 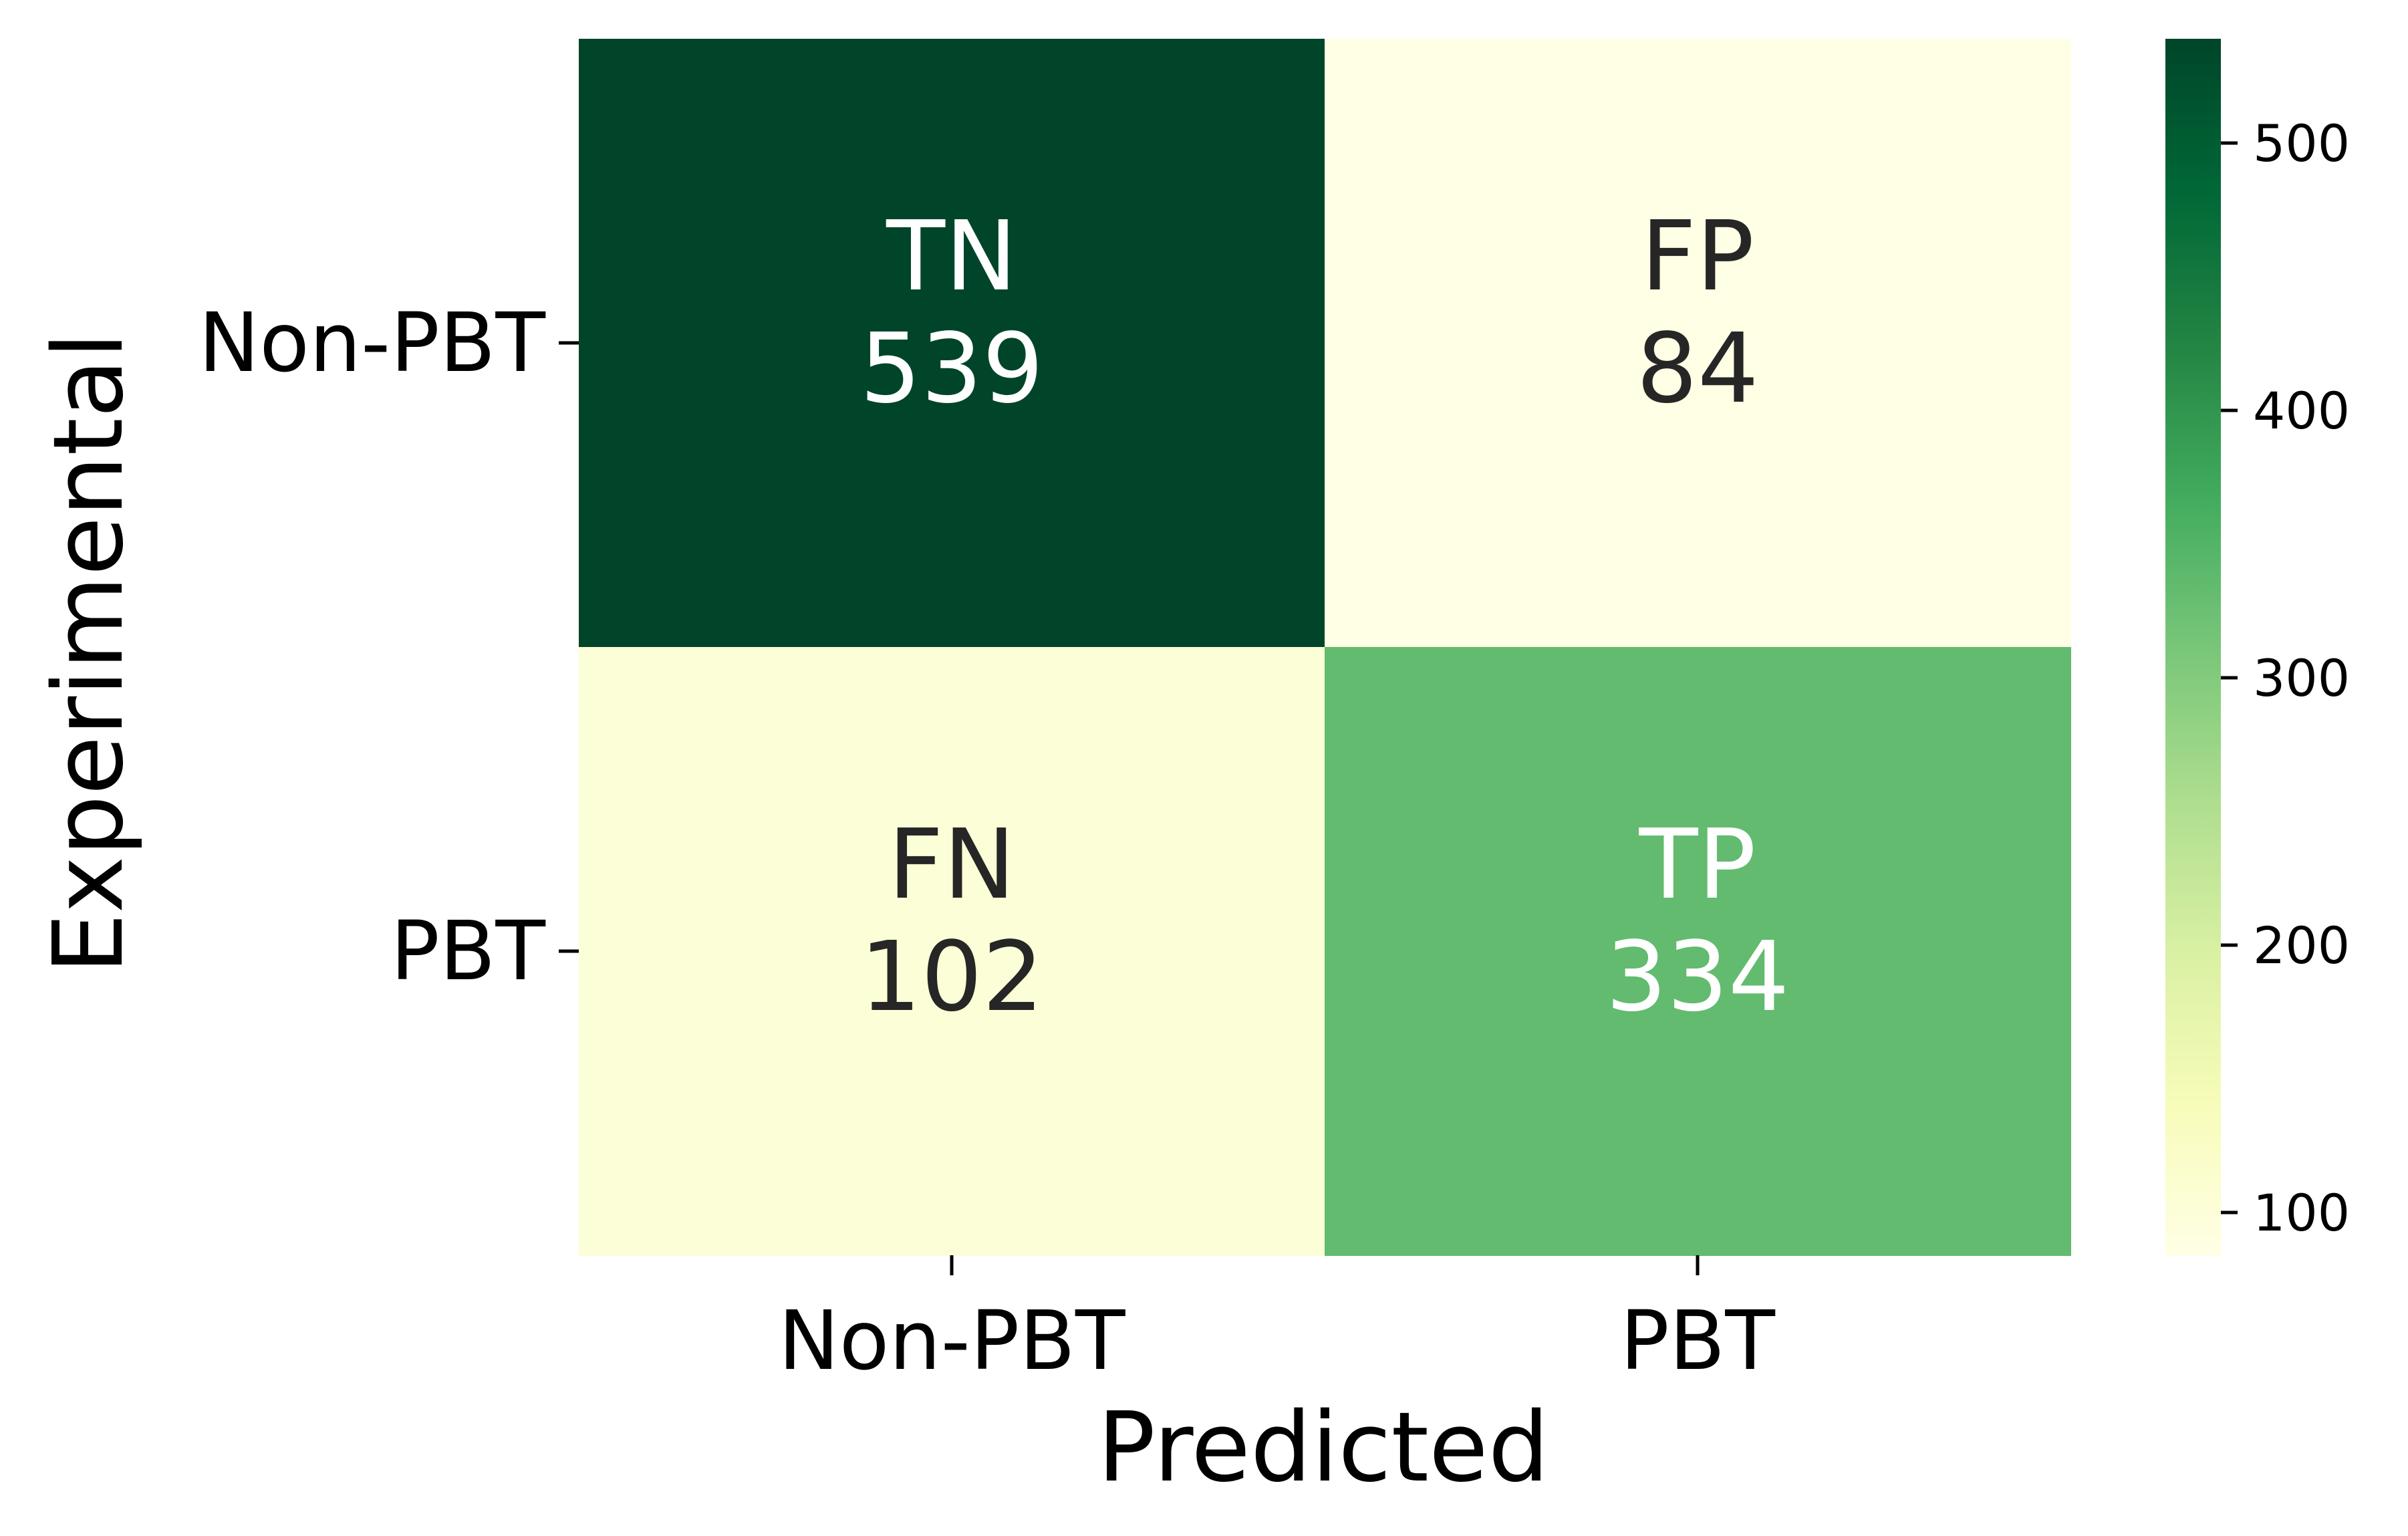 What do you see at coordinates (1323, 1447) in the screenshot?
I see `x-axis-label: Predicted` at bounding box center [1323, 1447].